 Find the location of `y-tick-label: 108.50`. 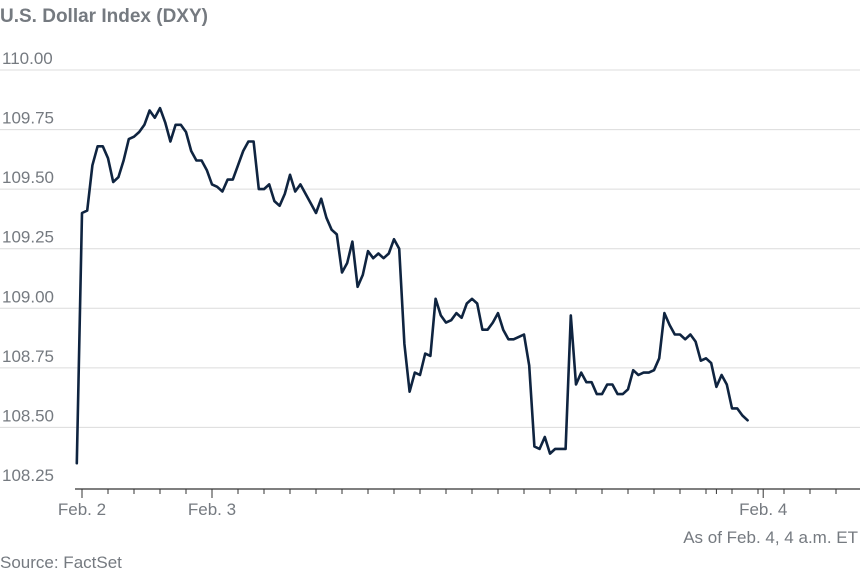

y-tick-label: 108.50 is located at coordinates (28, 415).